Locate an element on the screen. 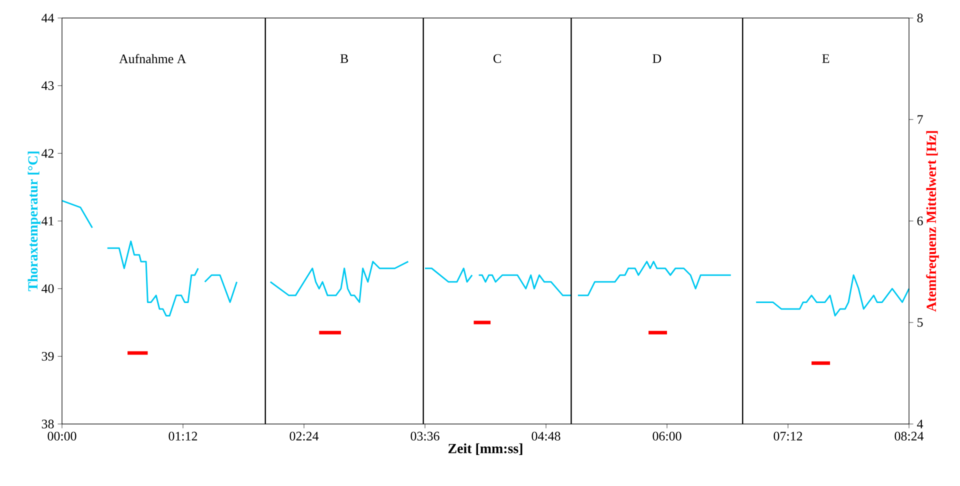  annotation: Aufnahme A is located at coordinates (152, 59).